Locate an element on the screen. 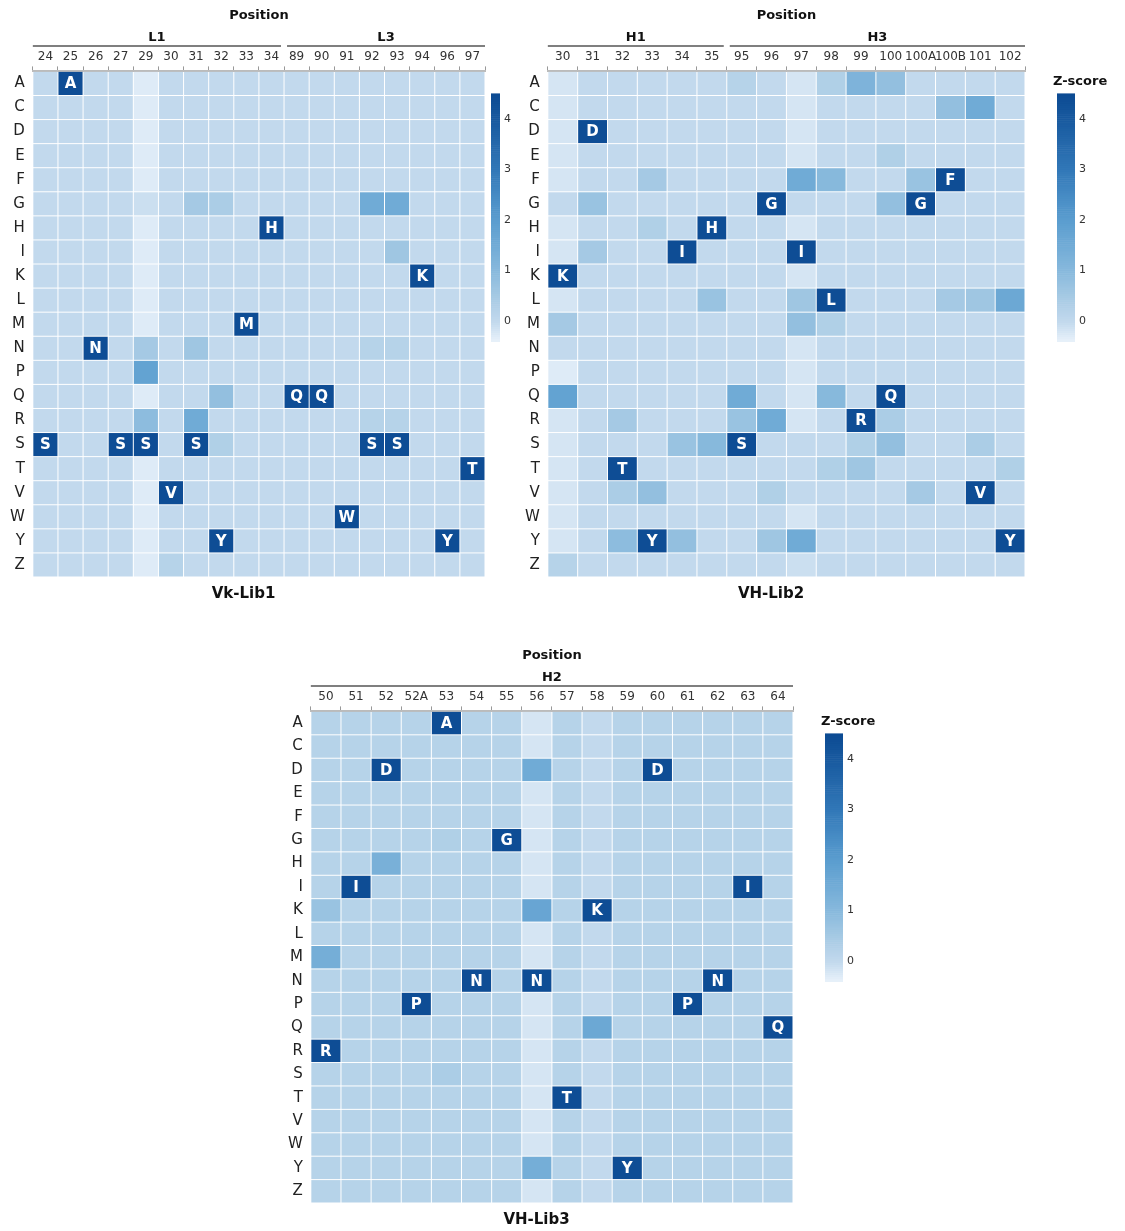 This screenshot has height=1231, width=1125. x-tick-label: 58 is located at coordinates (597, 696).